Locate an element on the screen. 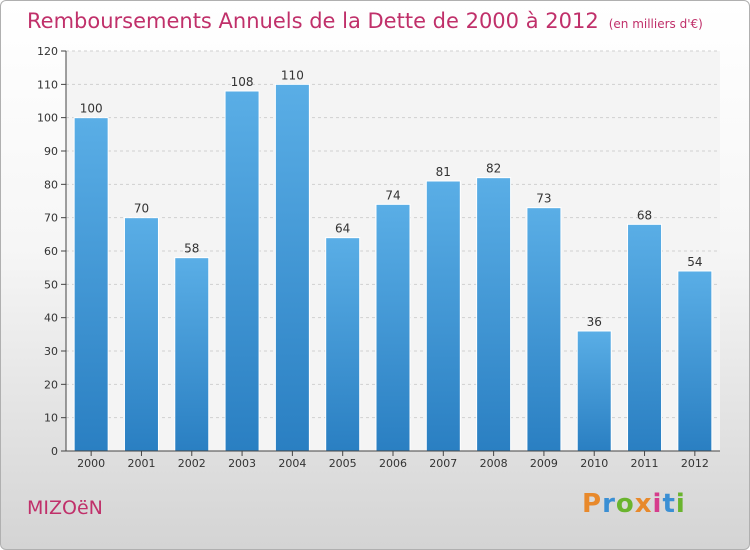 This screenshot has width=750, height=550. logo-letter: x is located at coordinates (643, 504).